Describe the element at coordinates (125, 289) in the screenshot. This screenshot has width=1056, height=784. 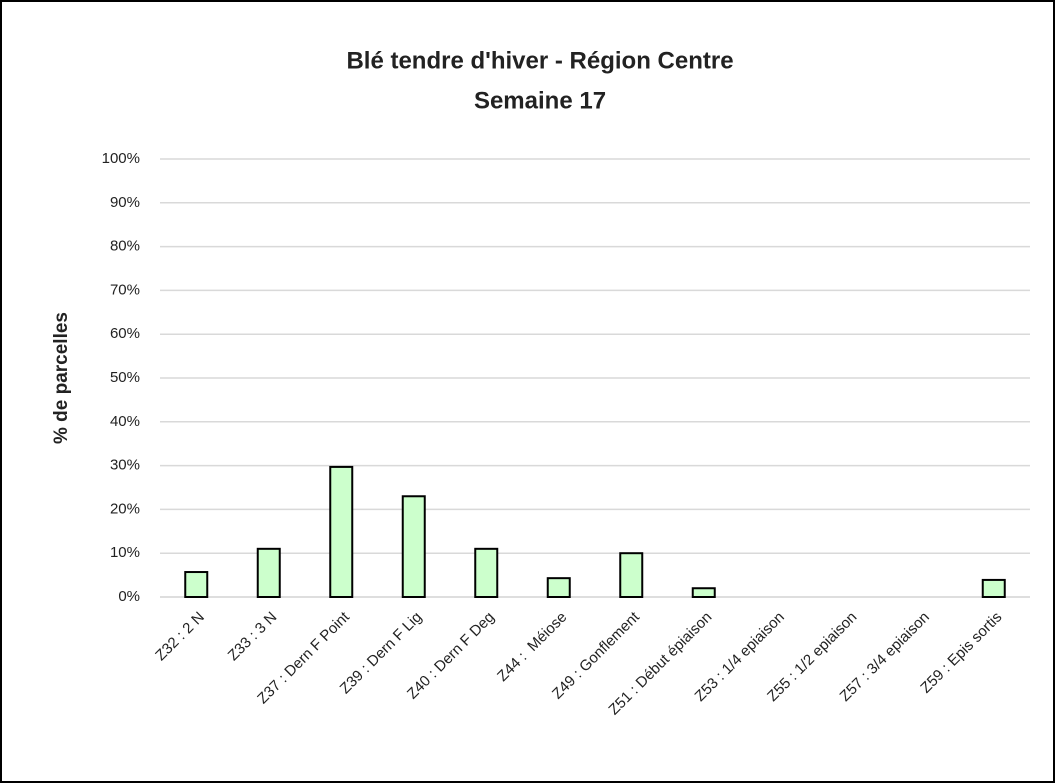
I see `y-tick-label: 70%` at that location.